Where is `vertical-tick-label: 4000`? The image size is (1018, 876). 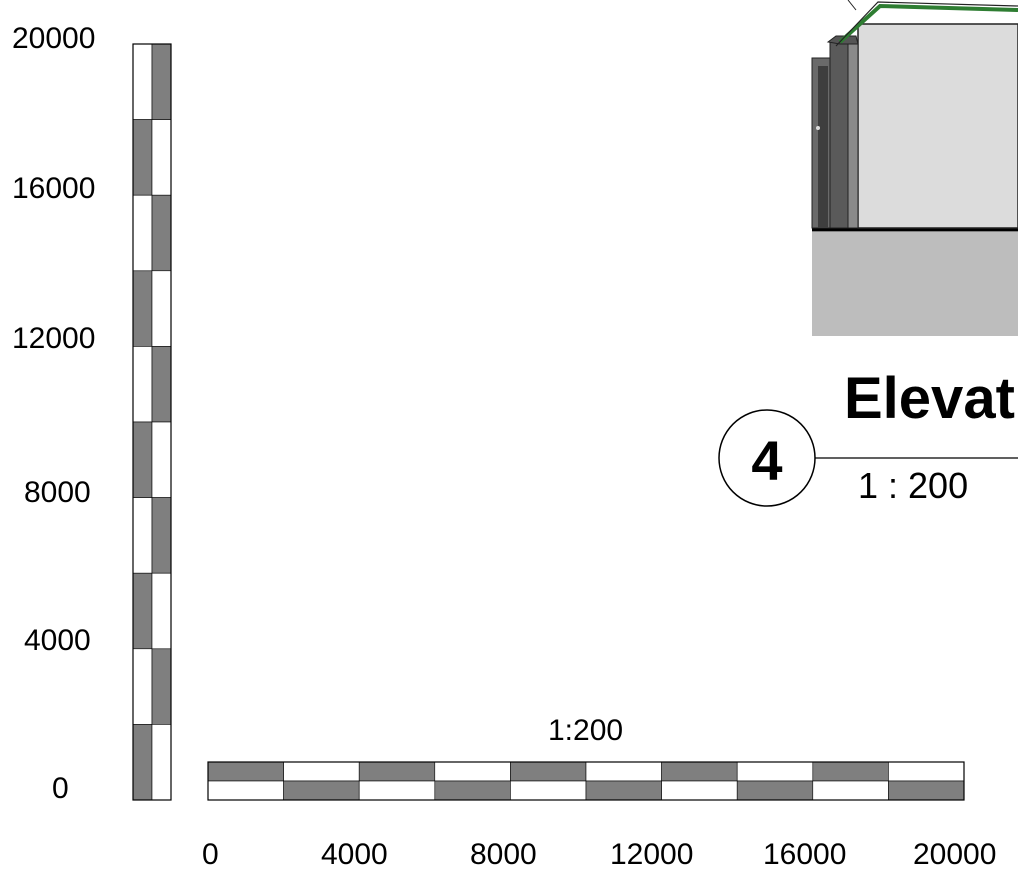 vertical-tick-label: 4000 is located at coordinates (57, 640).